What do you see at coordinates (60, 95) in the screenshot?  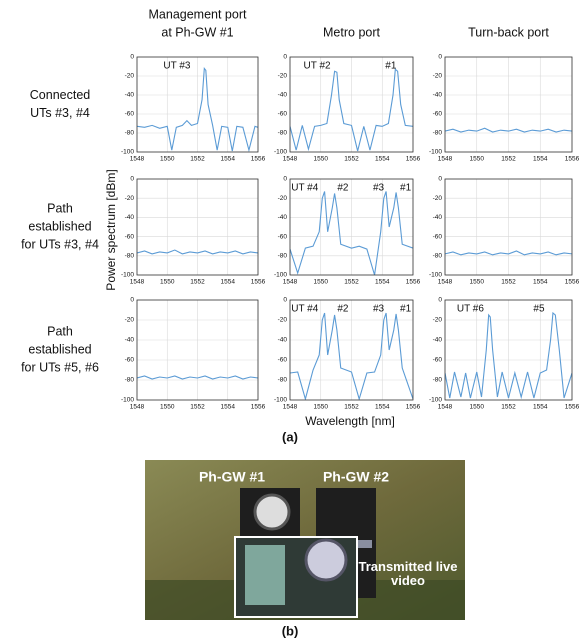 I see `row-title: Connected` at bounding box center [60, 95].